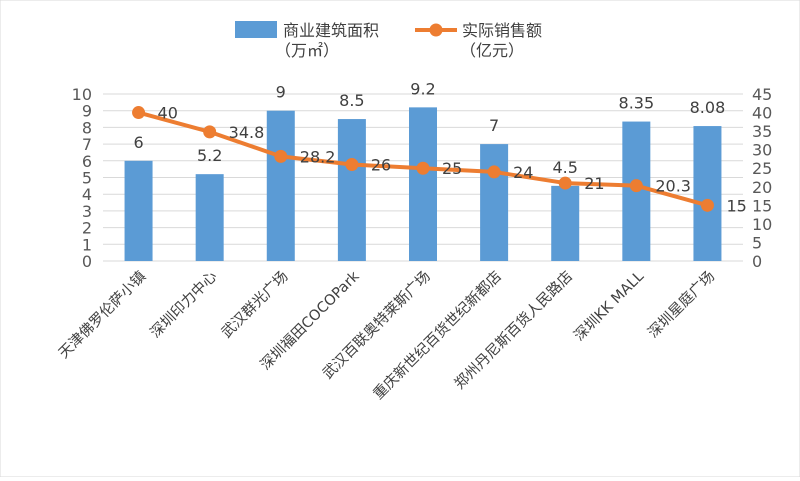 This screenshot has width=800, height=481. What do you see at coordinates (82, 94) in the screenshot?
I see `y-left-tick-label: 10` at bounding box center [82, 94].